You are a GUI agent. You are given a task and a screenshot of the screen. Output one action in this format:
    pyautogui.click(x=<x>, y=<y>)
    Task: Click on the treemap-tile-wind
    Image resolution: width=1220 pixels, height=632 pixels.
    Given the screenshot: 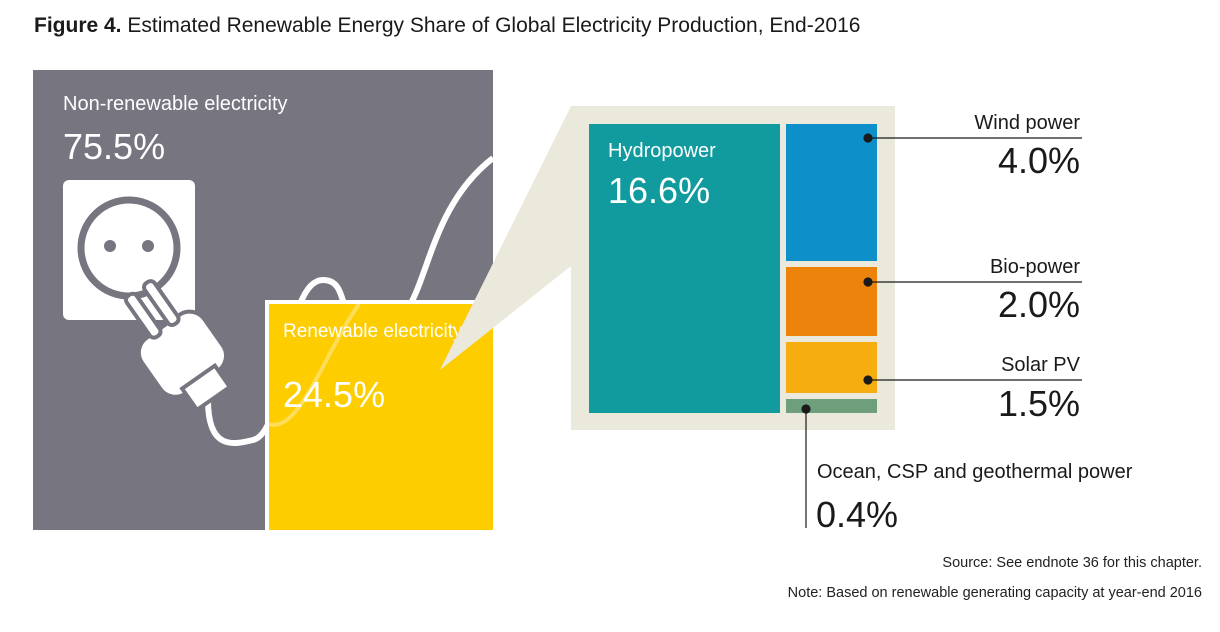 What is the action you would take?
    pyautogui.click(x=831, y=192)
    